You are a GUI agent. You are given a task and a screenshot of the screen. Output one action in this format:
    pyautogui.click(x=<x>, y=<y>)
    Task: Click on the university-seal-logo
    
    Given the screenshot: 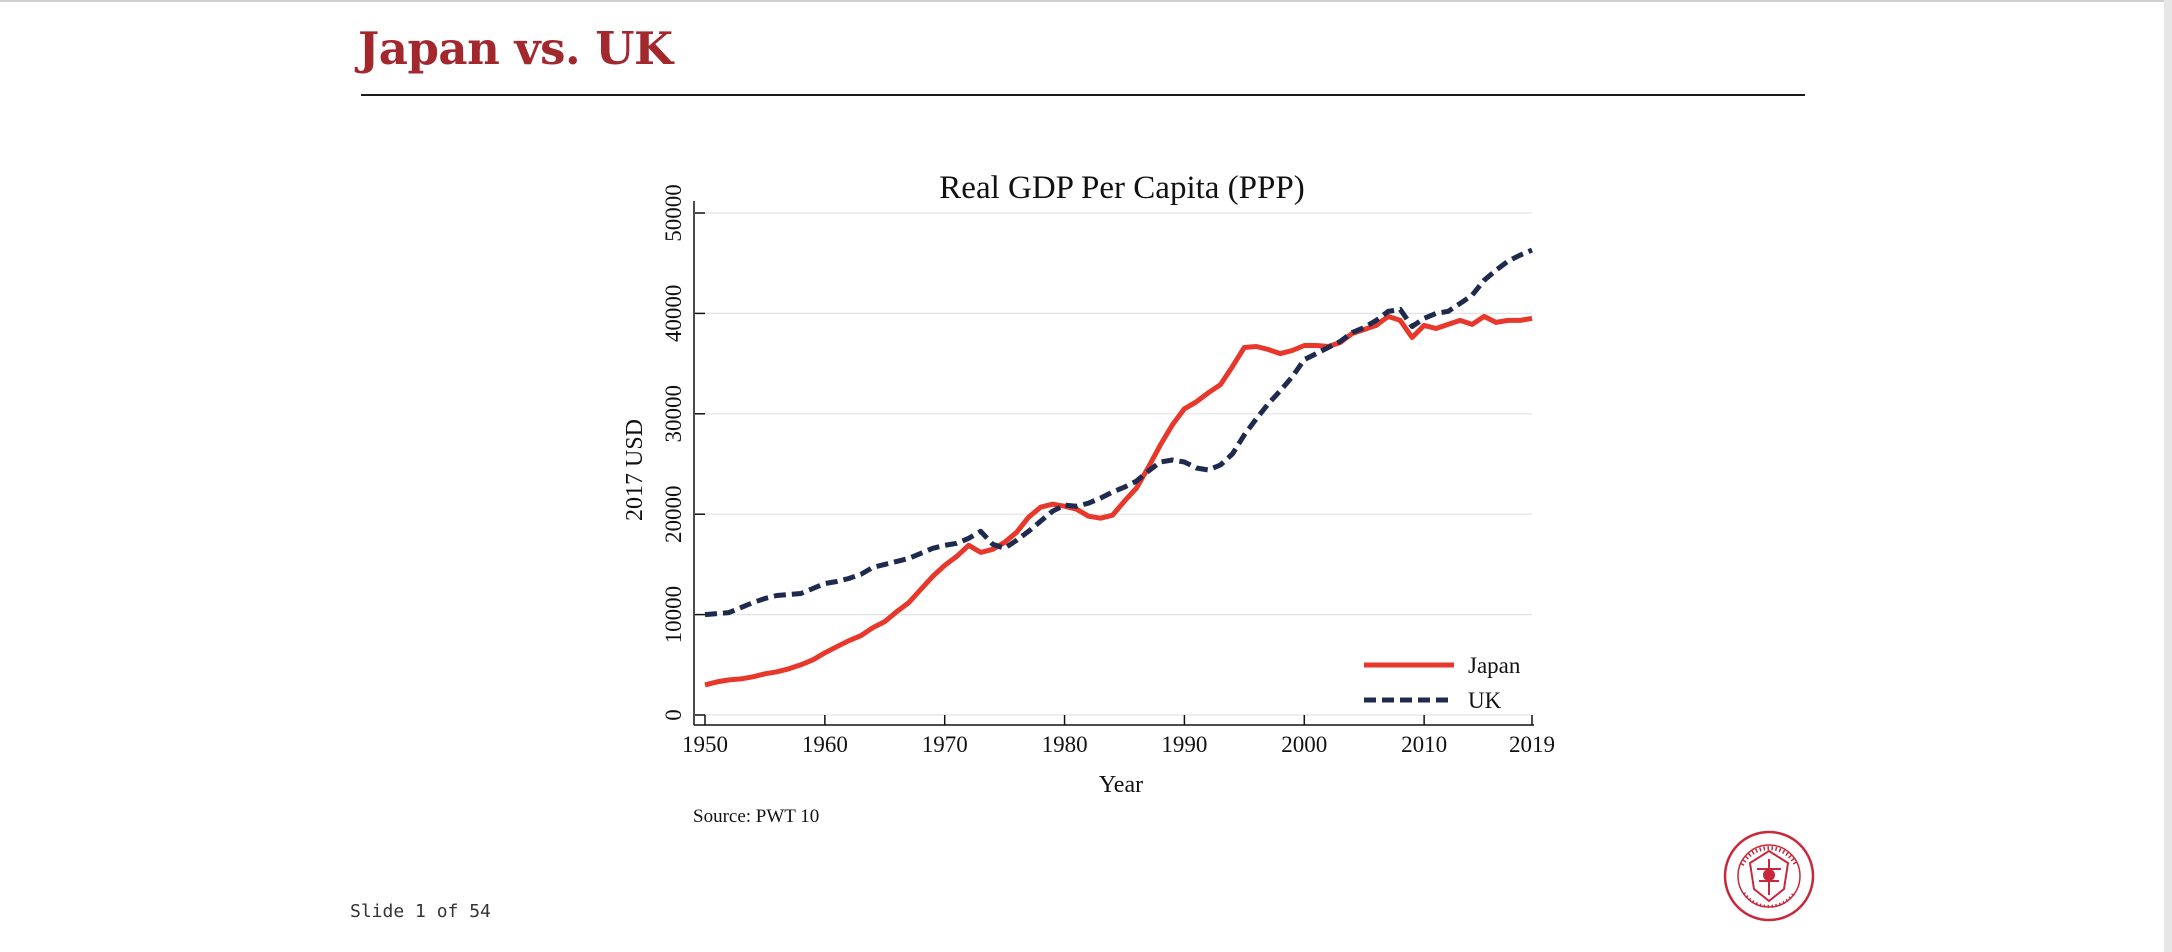 What is the action you would take?
    pyautogui.click(x=1769, y=876)
    